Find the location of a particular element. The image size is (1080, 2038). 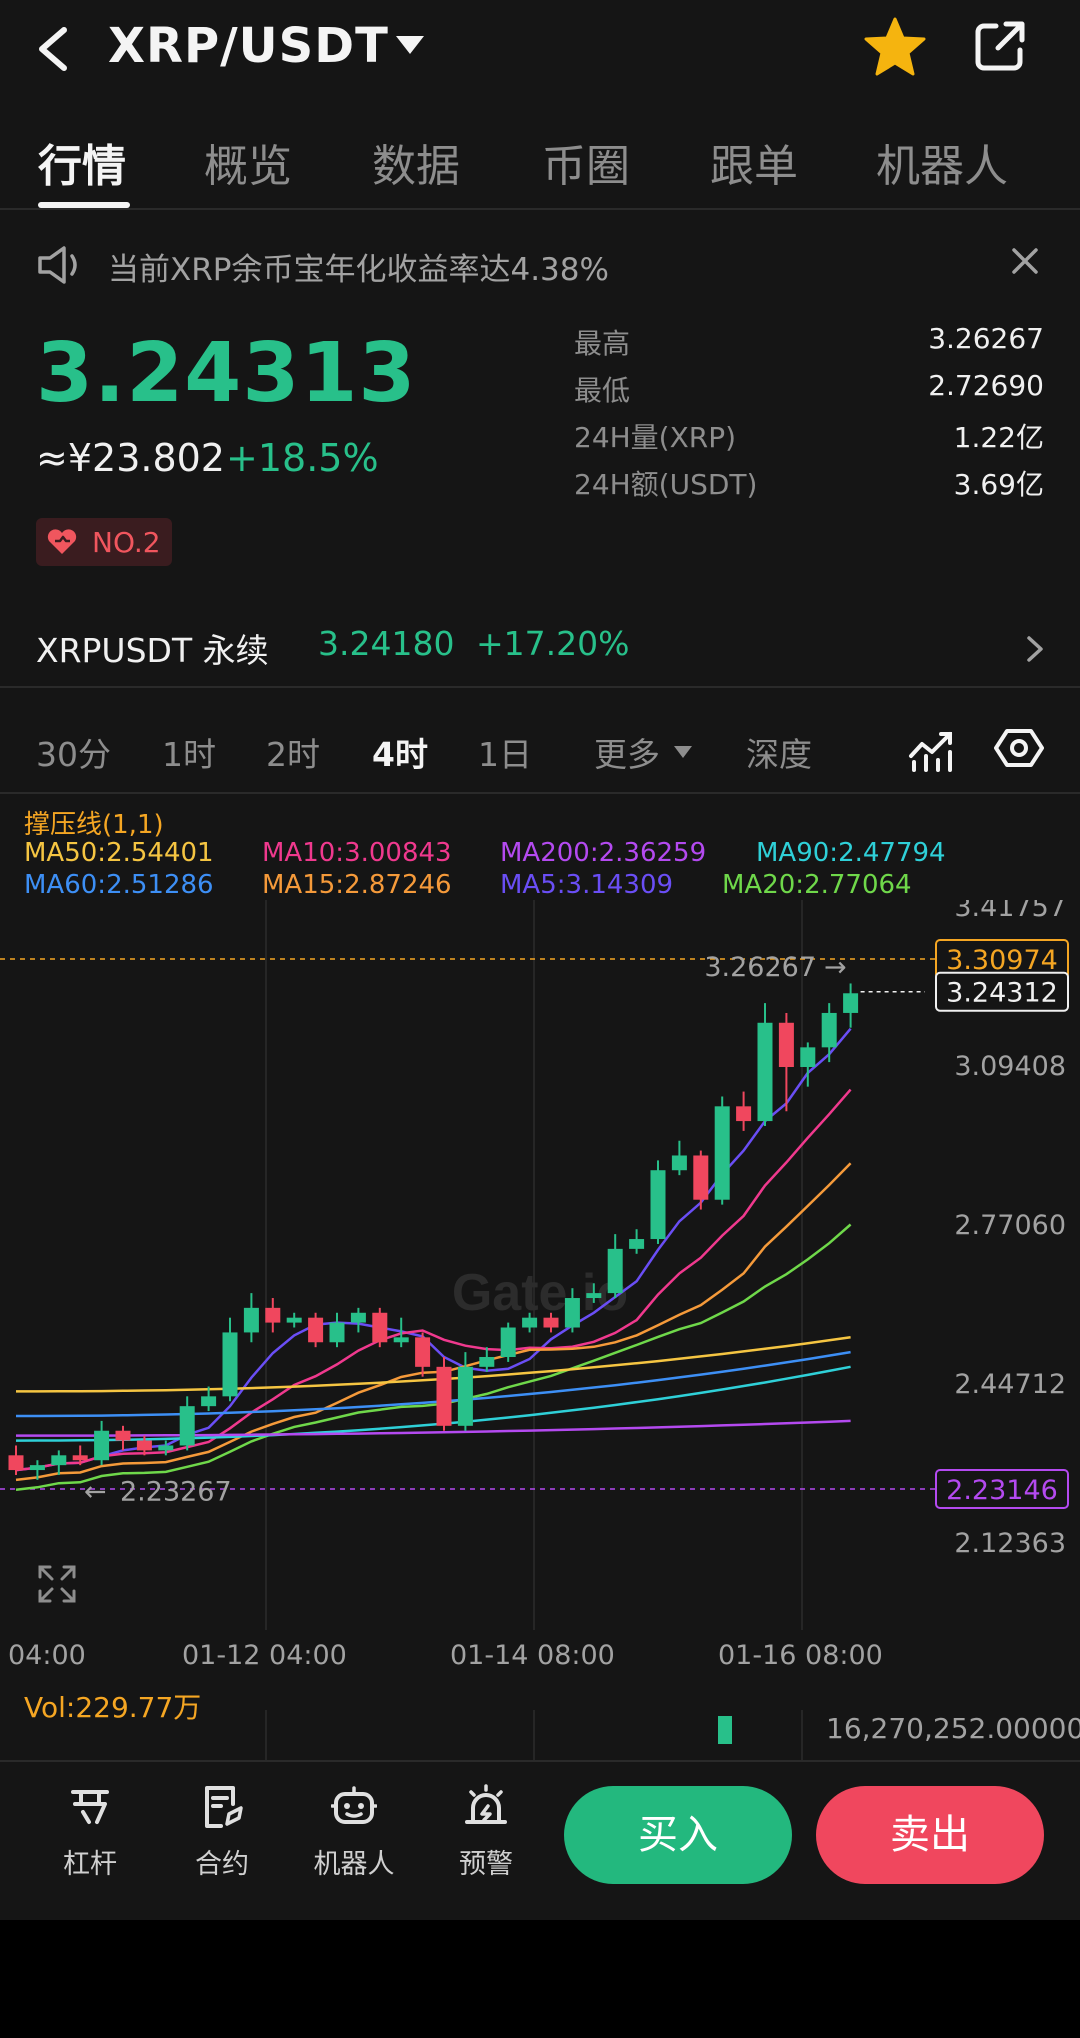

tab-market: 行情 is located at coordinates (82, 166).